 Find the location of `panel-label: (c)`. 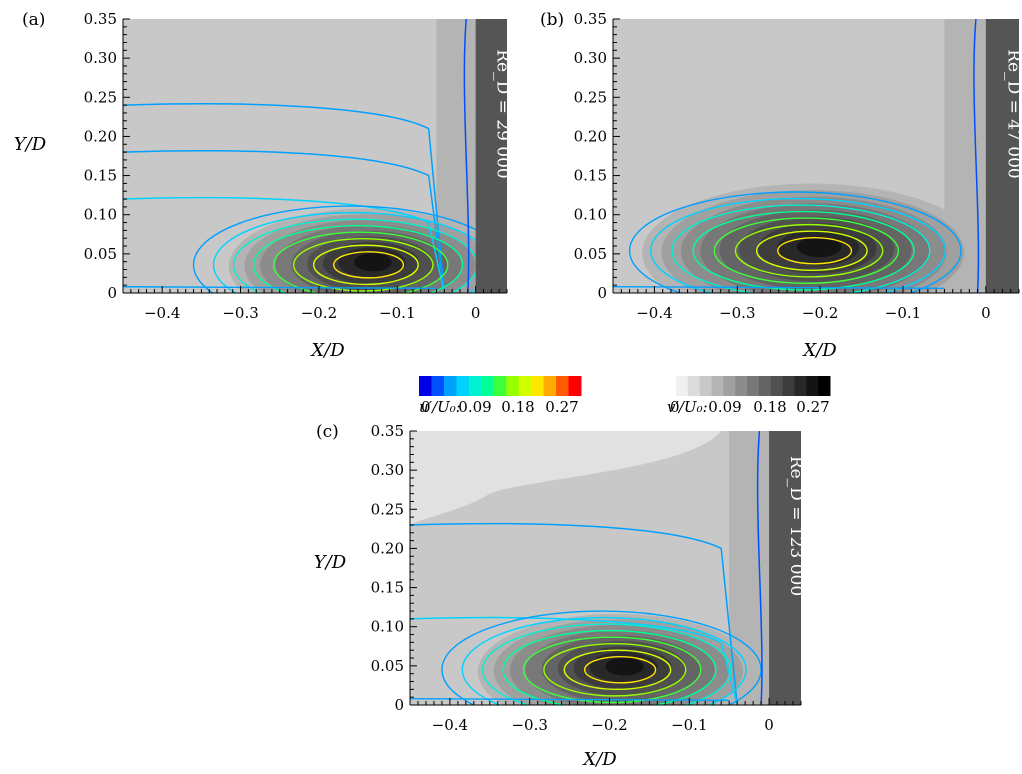

panel-label: (c) is located at coordinates (327, 432).